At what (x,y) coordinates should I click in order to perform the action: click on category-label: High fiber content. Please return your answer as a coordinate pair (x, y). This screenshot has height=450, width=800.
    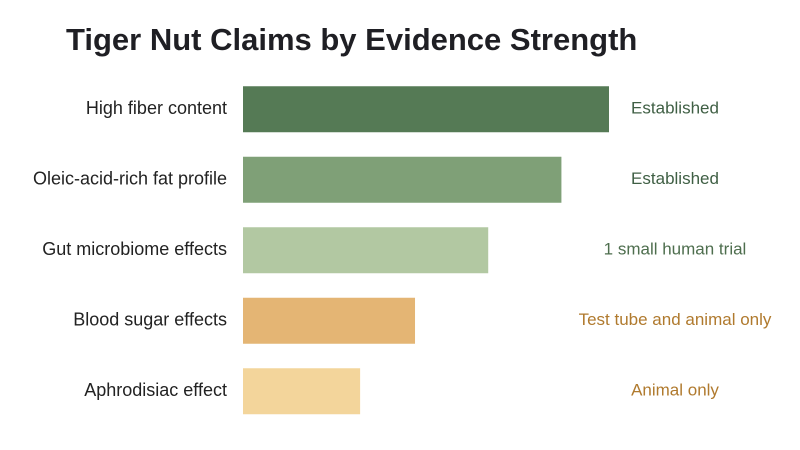
    Looking at the image, I should click on (156, 108).